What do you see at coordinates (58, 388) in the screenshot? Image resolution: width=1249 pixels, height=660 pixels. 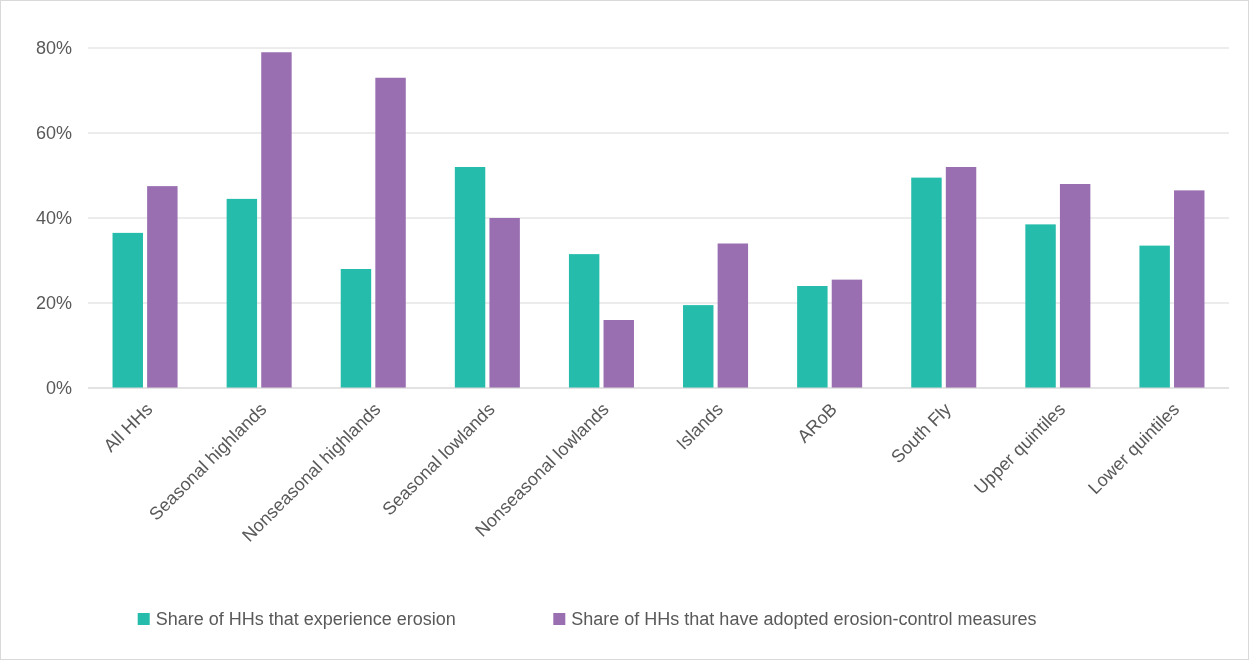 I see `y-tick-label: 0%` at bounding box center [58, 388].